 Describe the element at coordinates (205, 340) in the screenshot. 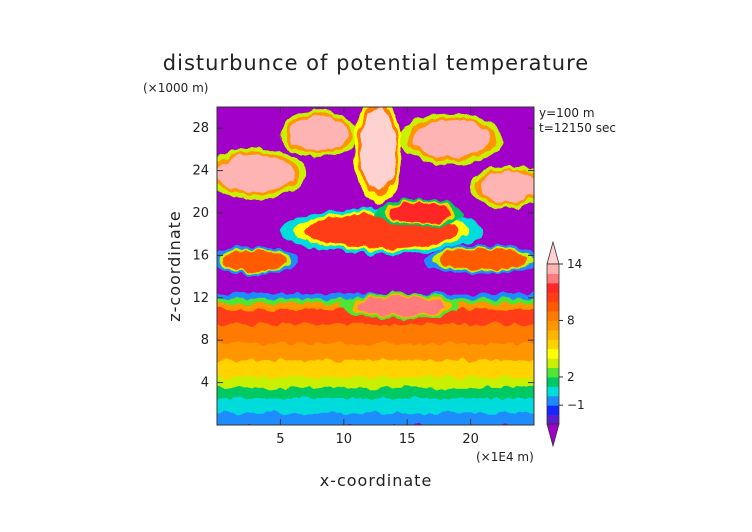

I see `y-tick-label: 8` at that location.